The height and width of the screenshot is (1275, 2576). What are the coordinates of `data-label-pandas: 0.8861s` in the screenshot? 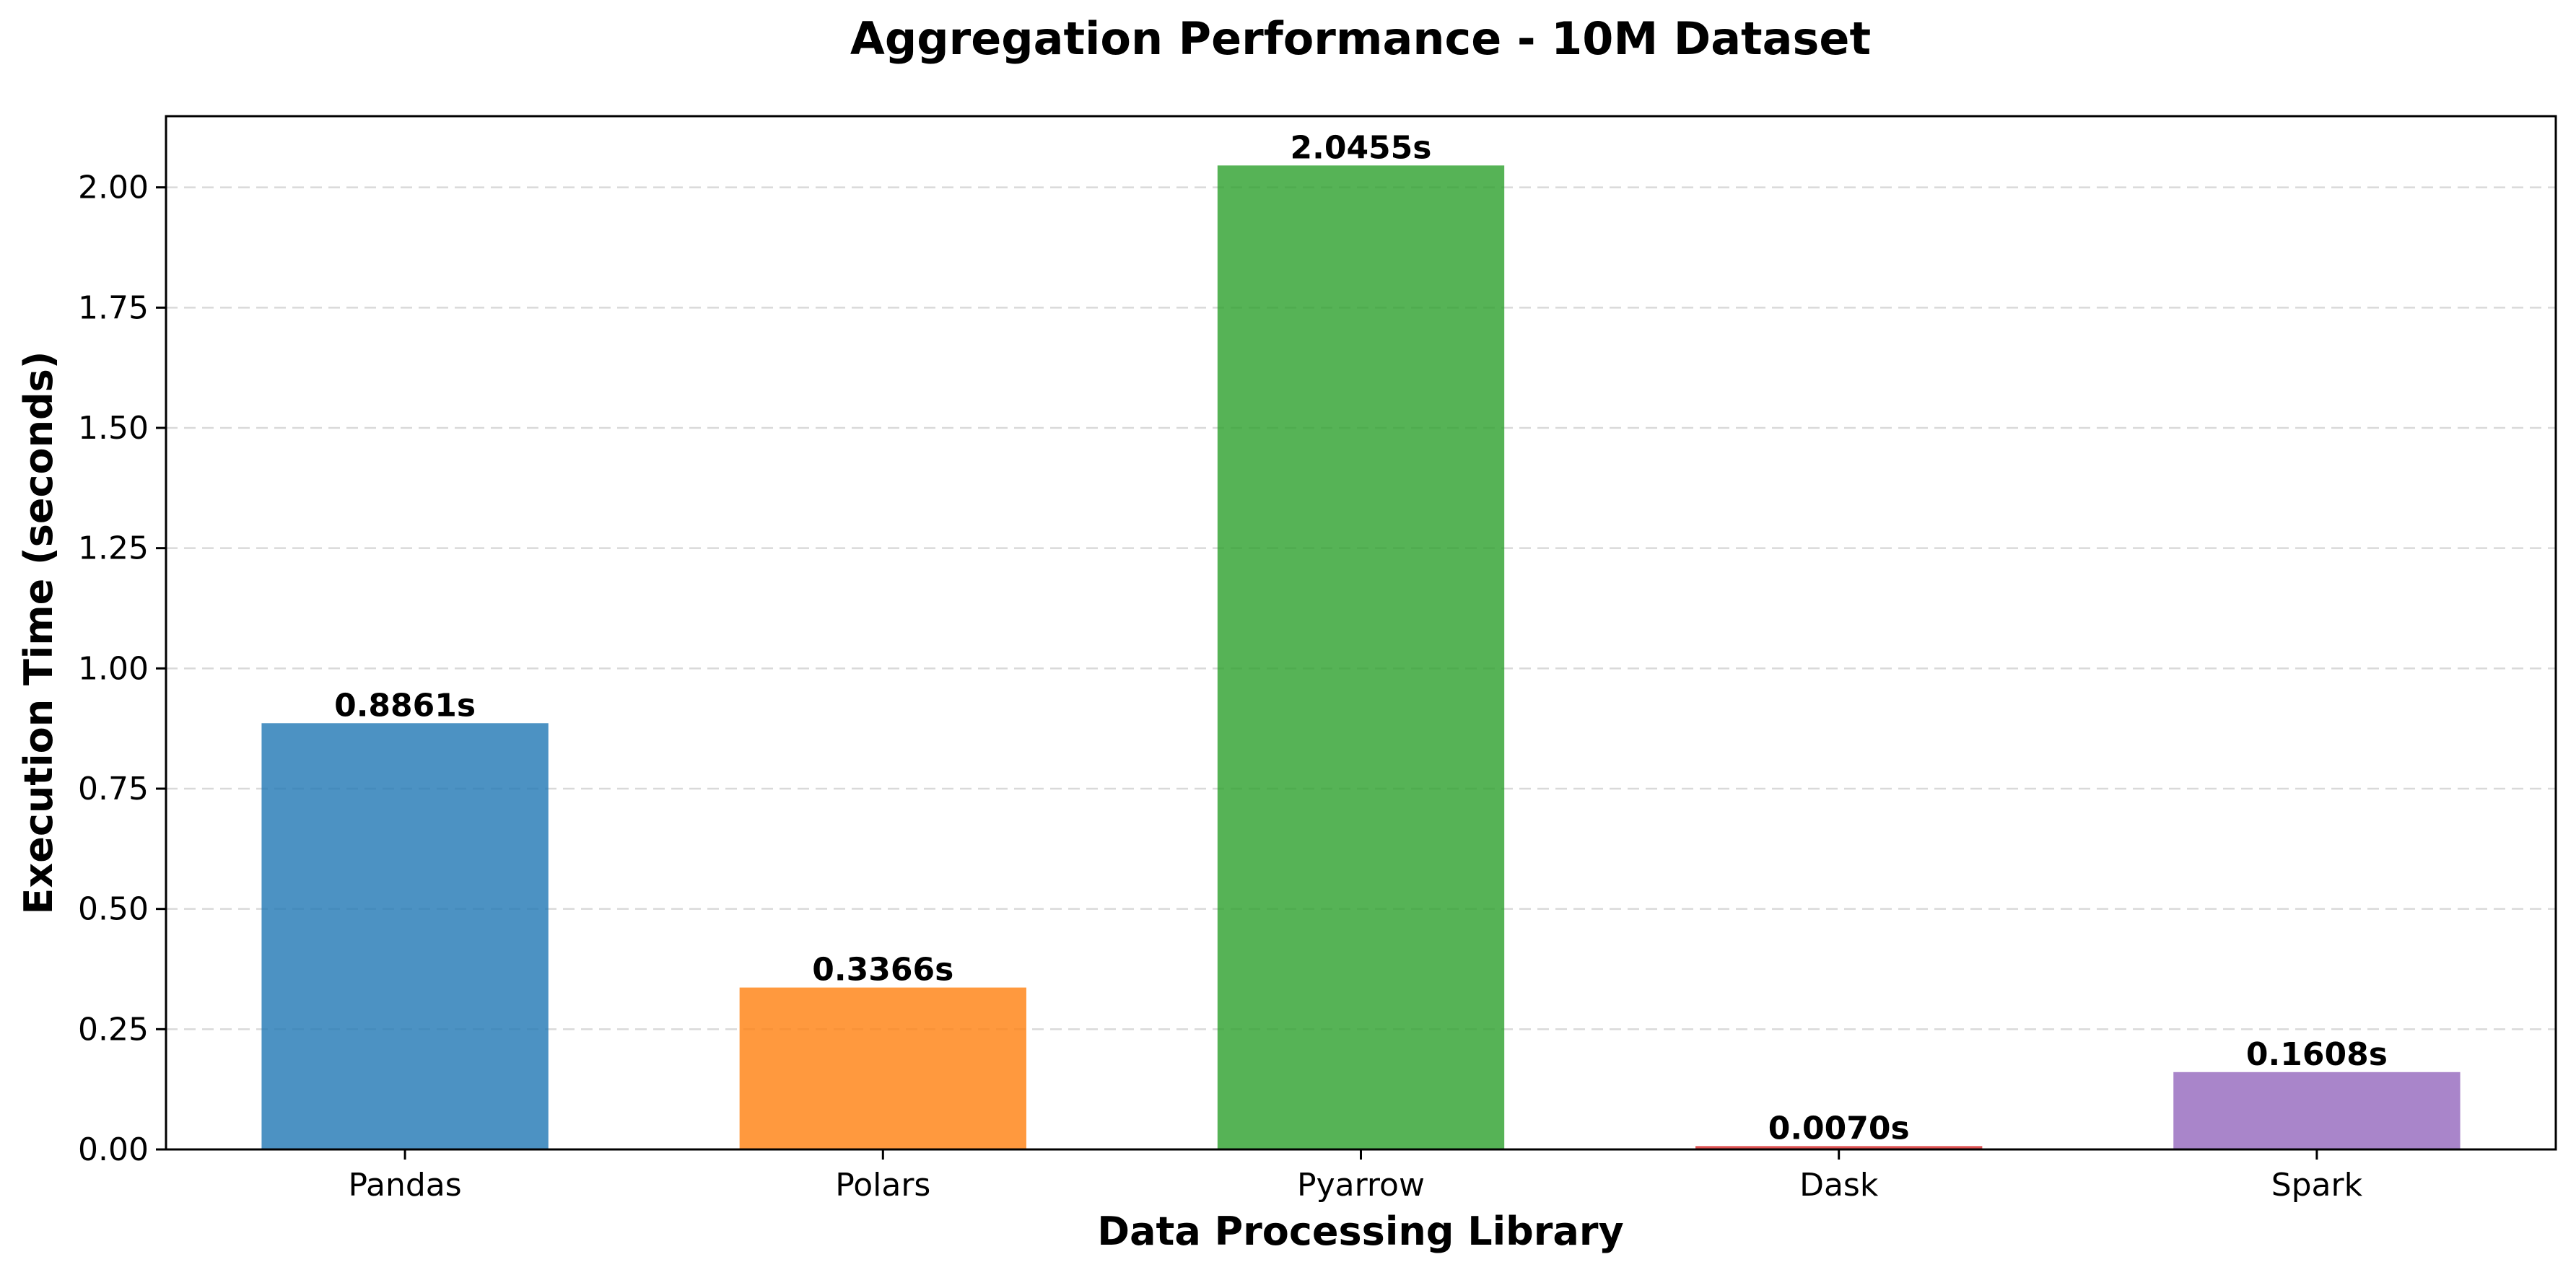 It's located at (405, 706).